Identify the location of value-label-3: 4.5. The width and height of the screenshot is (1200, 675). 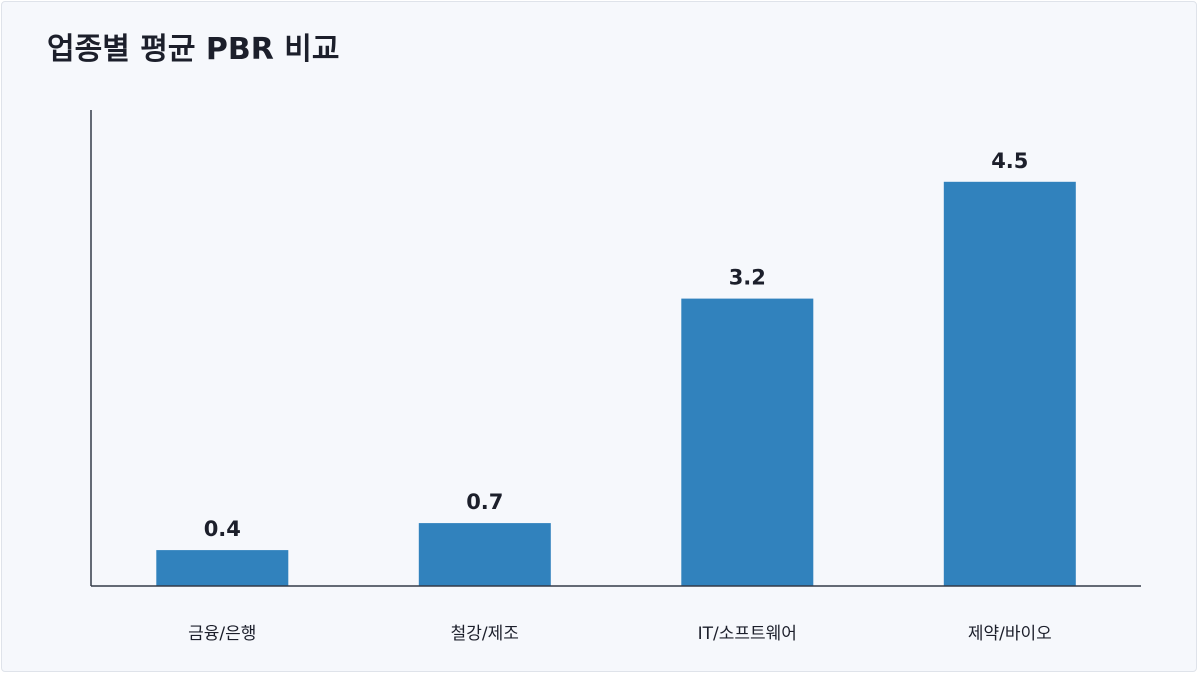
(1009, 161).